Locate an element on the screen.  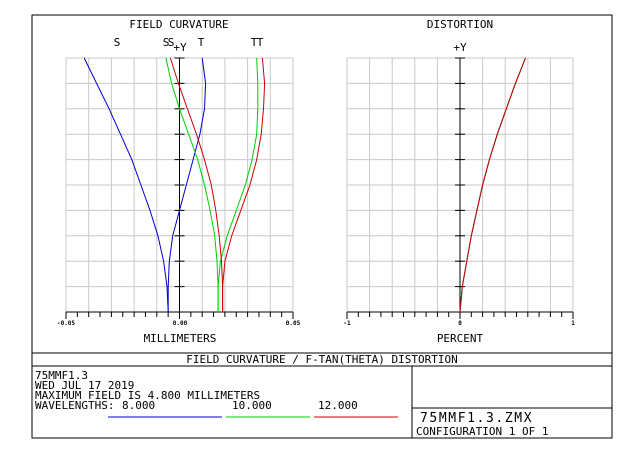
distortion-series is located at coordinates (492, 185).